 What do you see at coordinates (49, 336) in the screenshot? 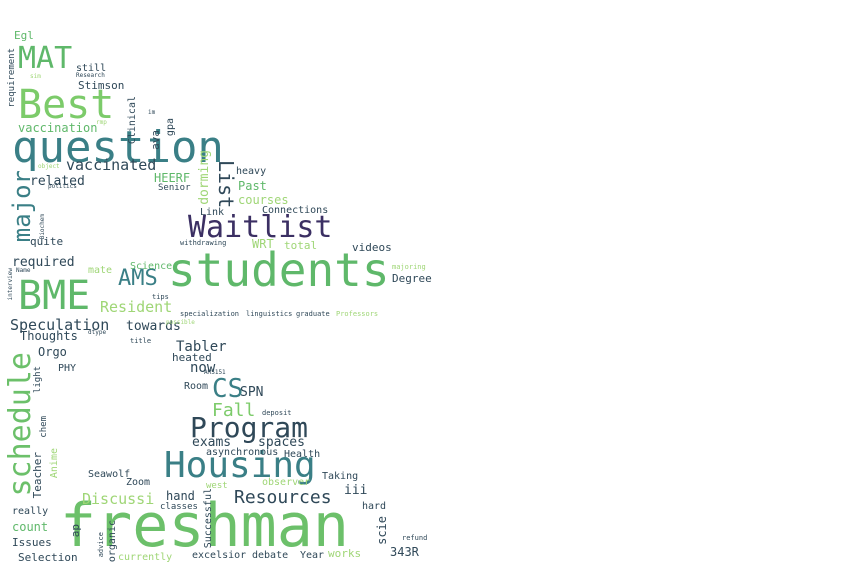
I see `word-thoughts: Thoughts` at bounding box center [49, 336].